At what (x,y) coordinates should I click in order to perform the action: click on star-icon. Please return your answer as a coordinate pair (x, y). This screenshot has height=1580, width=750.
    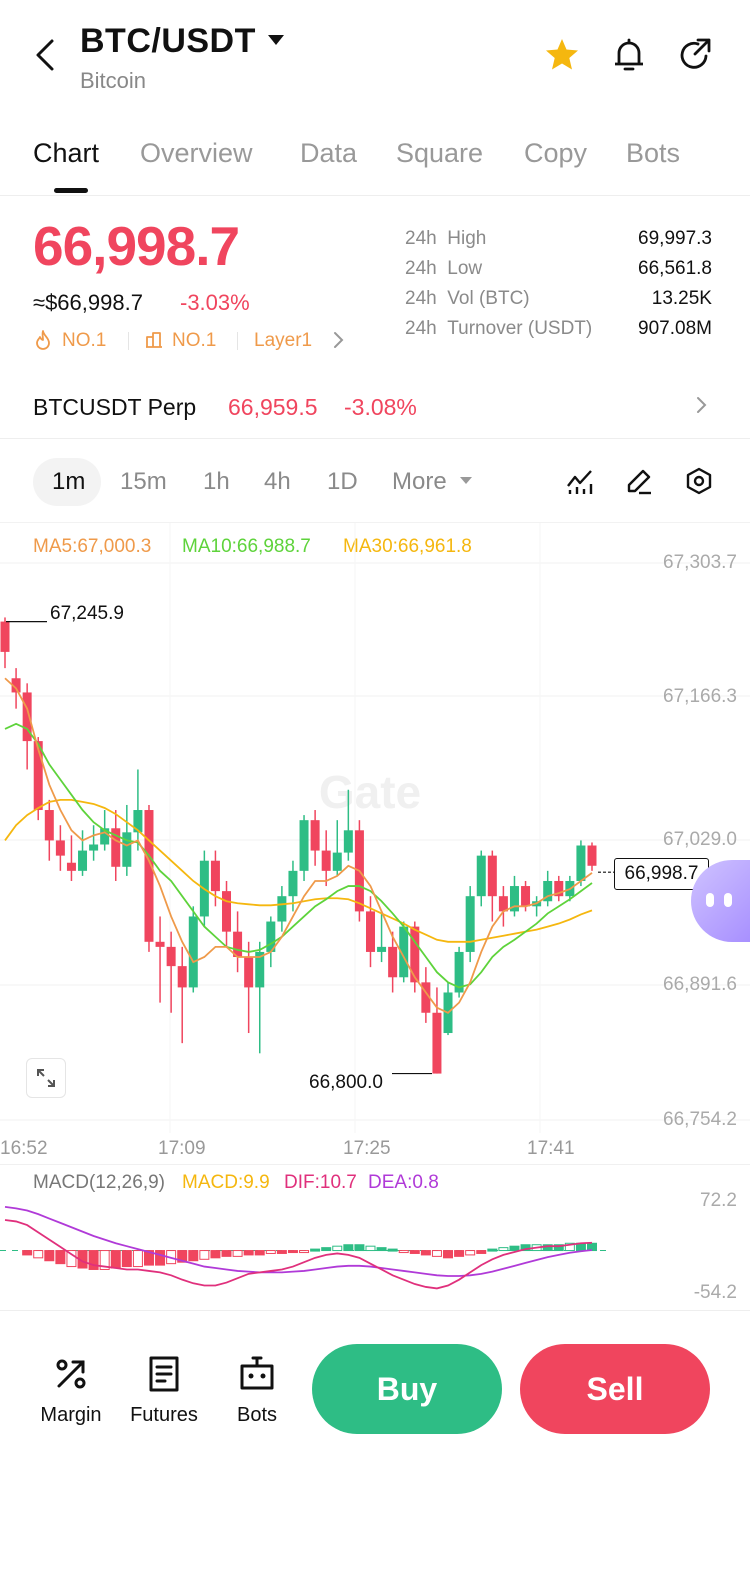
    Looking at the image, I should click on (562, 55).